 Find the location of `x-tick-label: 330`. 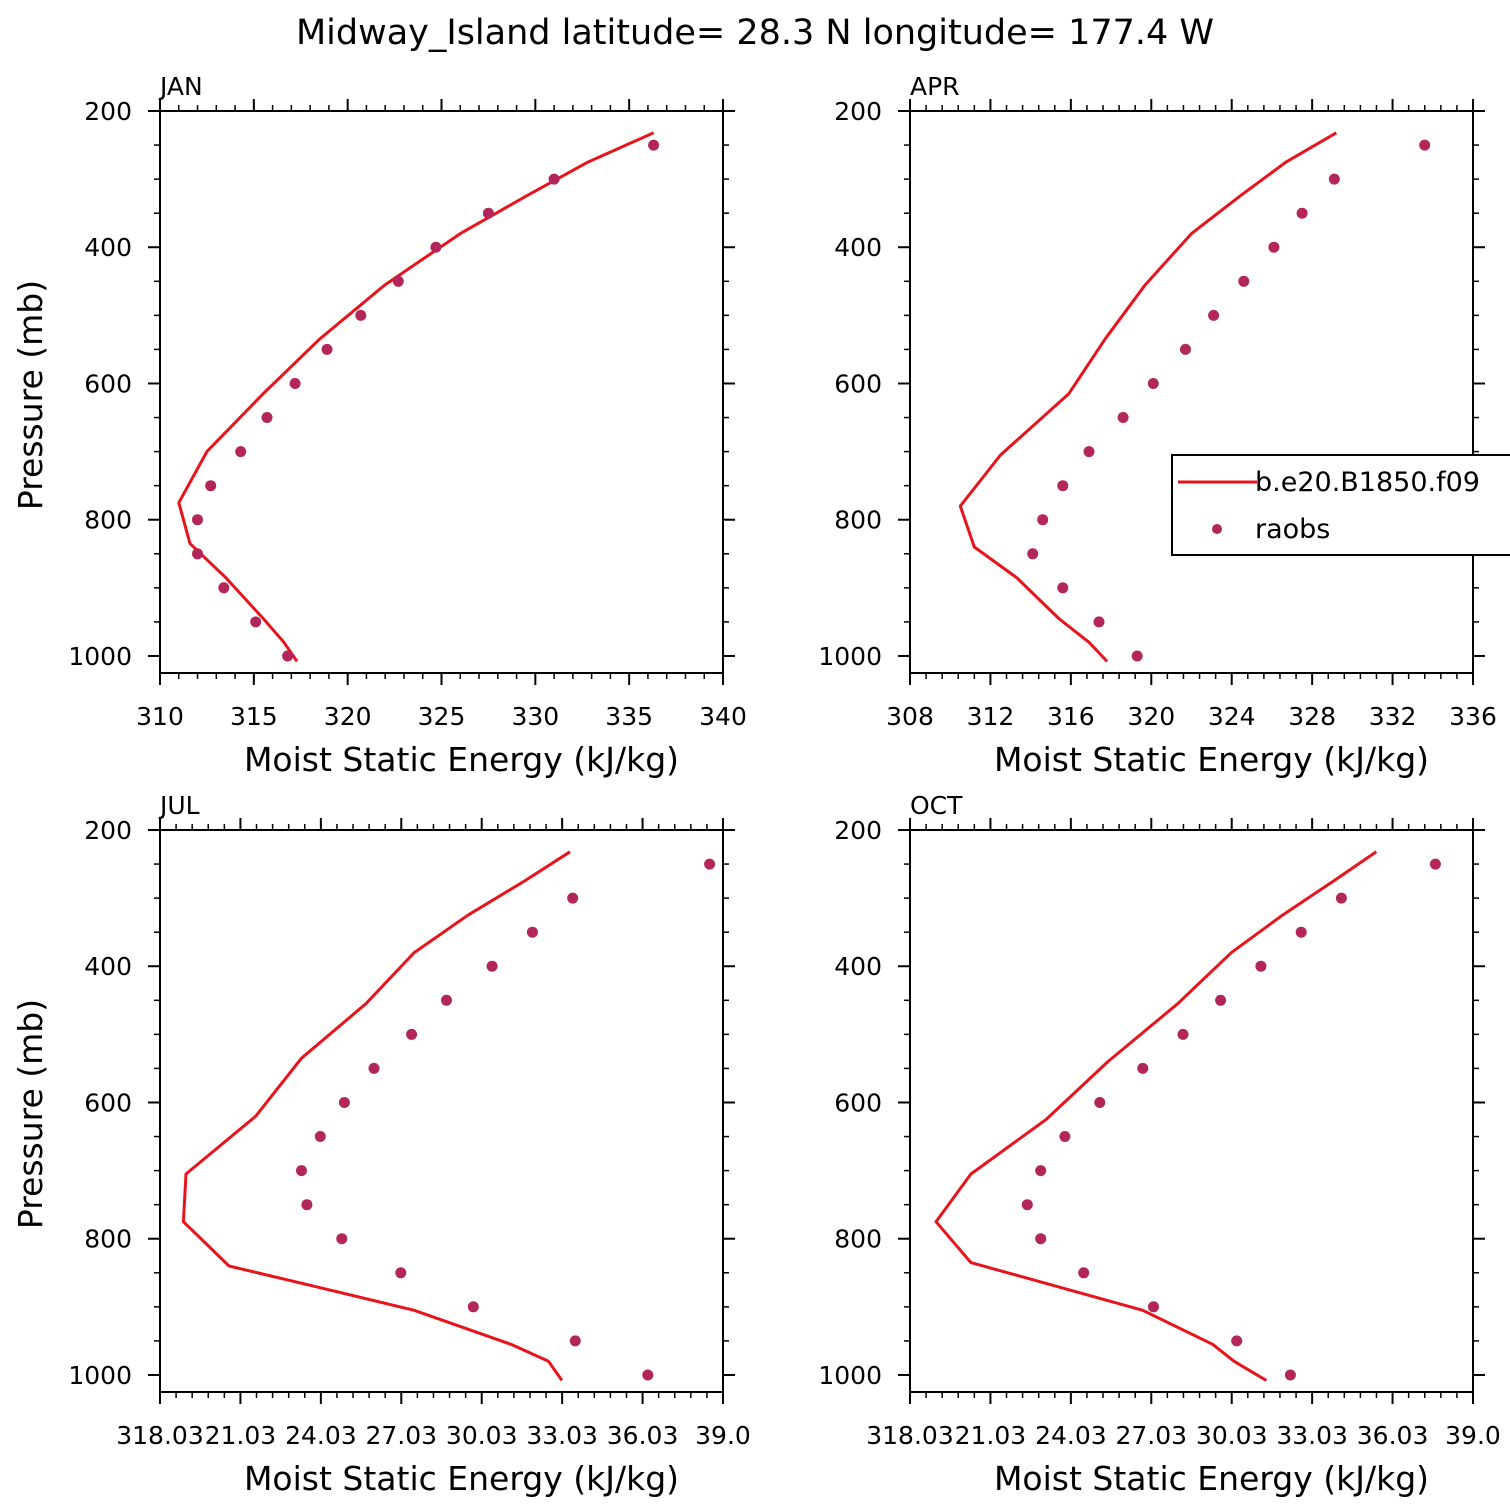

x-tick-label: 330 is located at coordinates (535, 716).